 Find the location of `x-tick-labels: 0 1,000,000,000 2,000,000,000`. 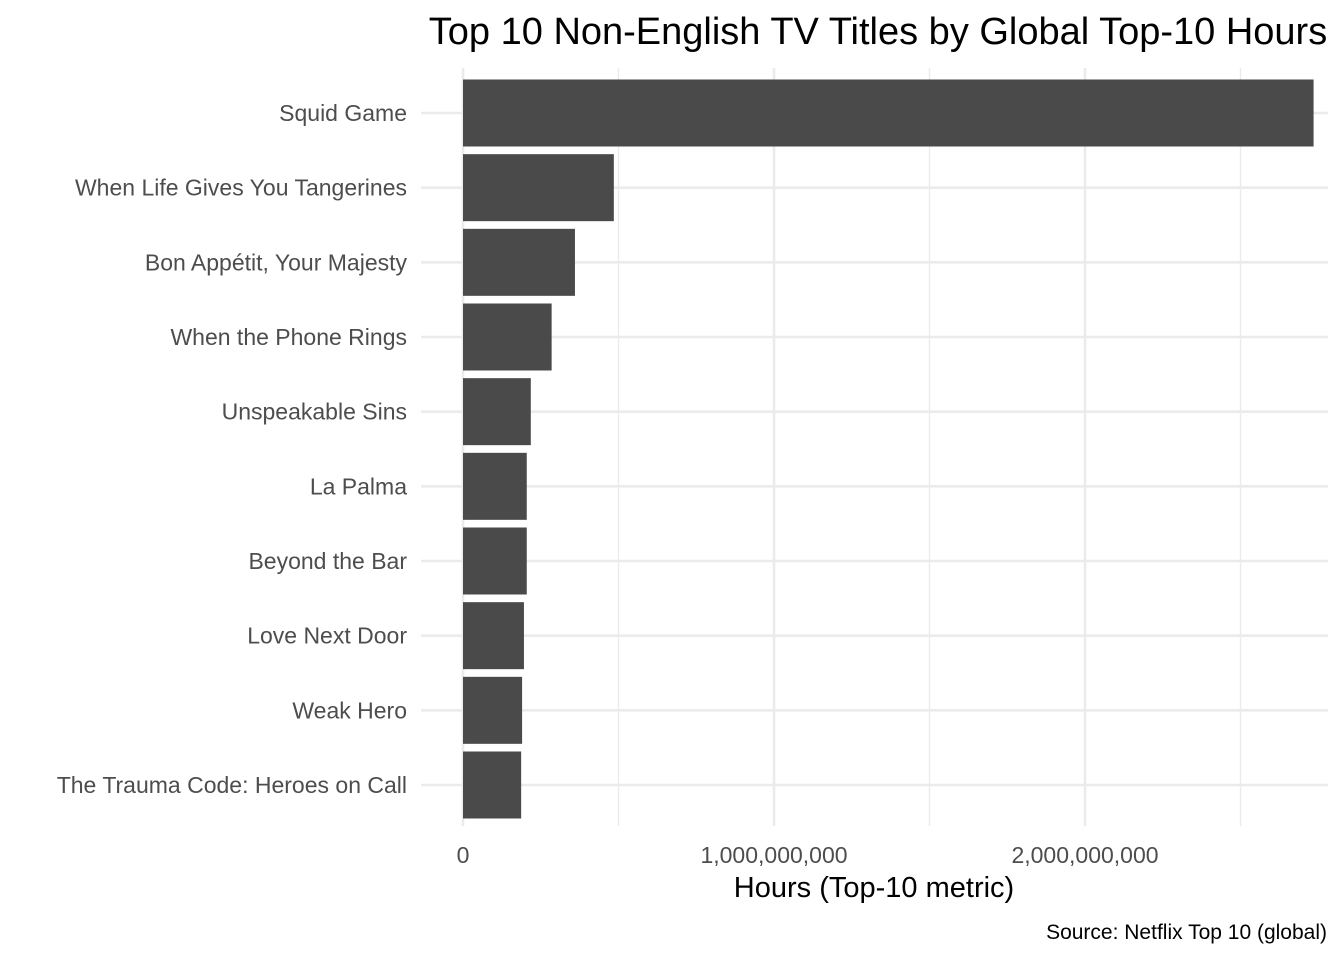

x-tick-labels: 0 1,000,000,000 2,000,000,000 is located at coordinates (808, 855).